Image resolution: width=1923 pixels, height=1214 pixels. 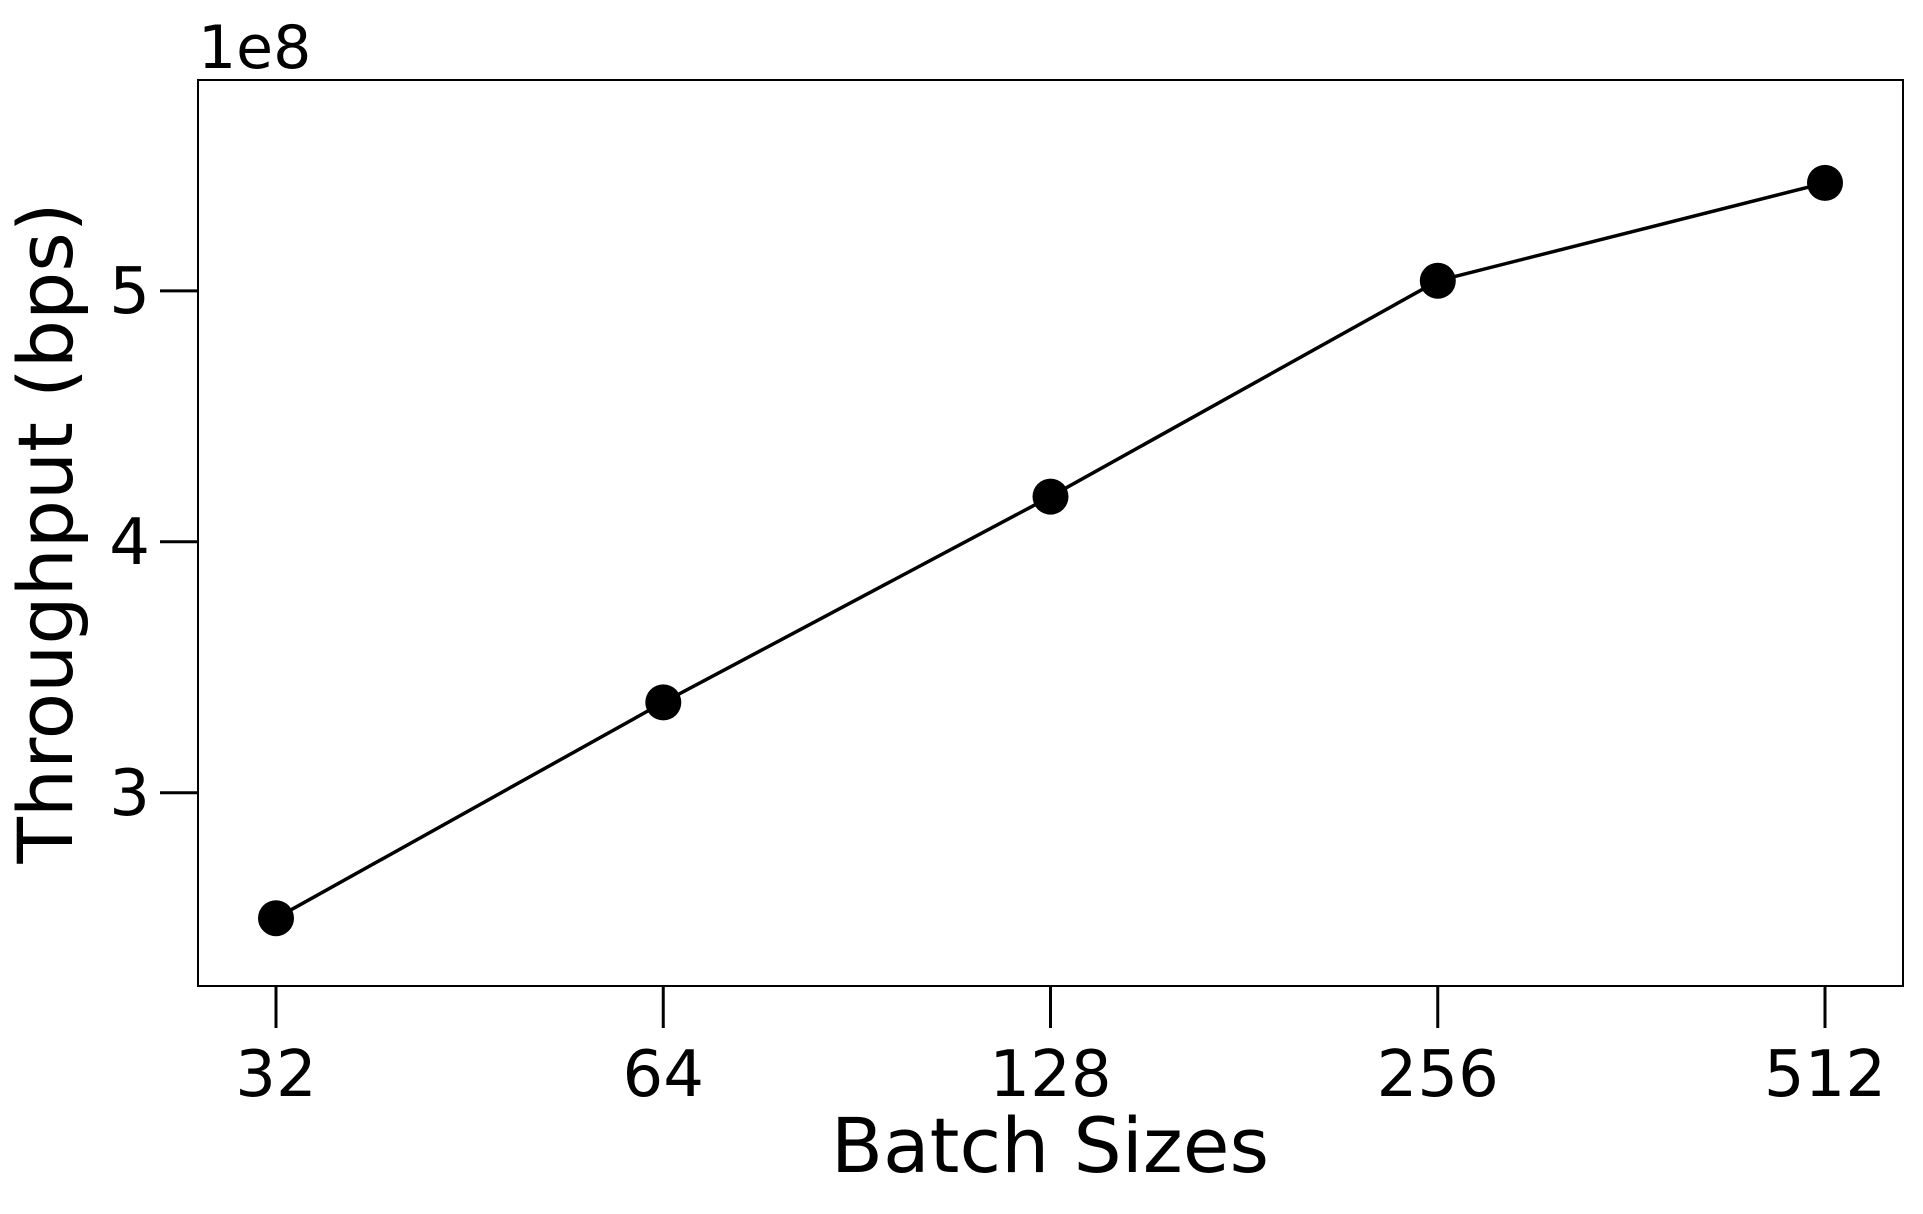 What do you see at coordinates (1825, 1075) in the screenshot?
I see `x-tick-label: 512` at bounding box center [1825, 1075].